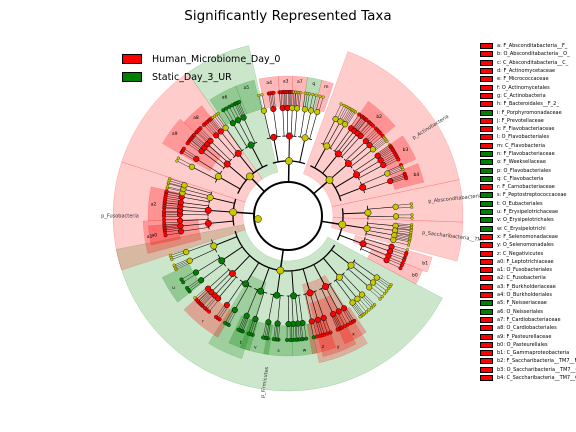 The width and height of the screenshot is (576, 432). Describe the element at coordinates (379, 117) in the screenshot. I see `sector-letter: b2` at that location.